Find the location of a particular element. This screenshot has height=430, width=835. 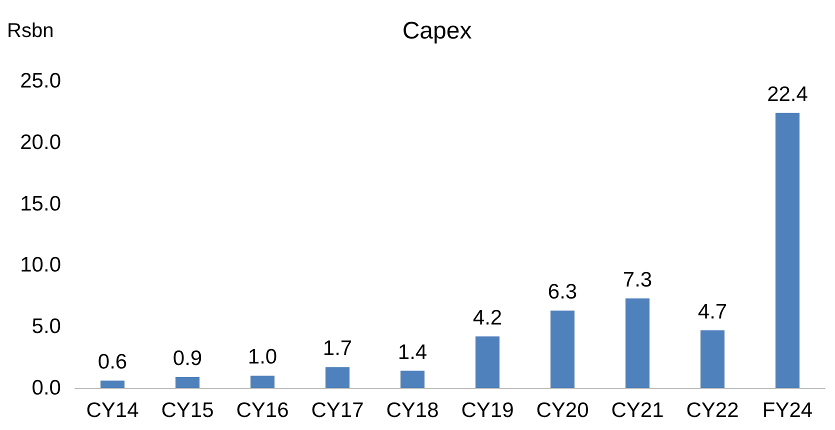

x-tick-label: CY22 is located at coordinates (712, 410).